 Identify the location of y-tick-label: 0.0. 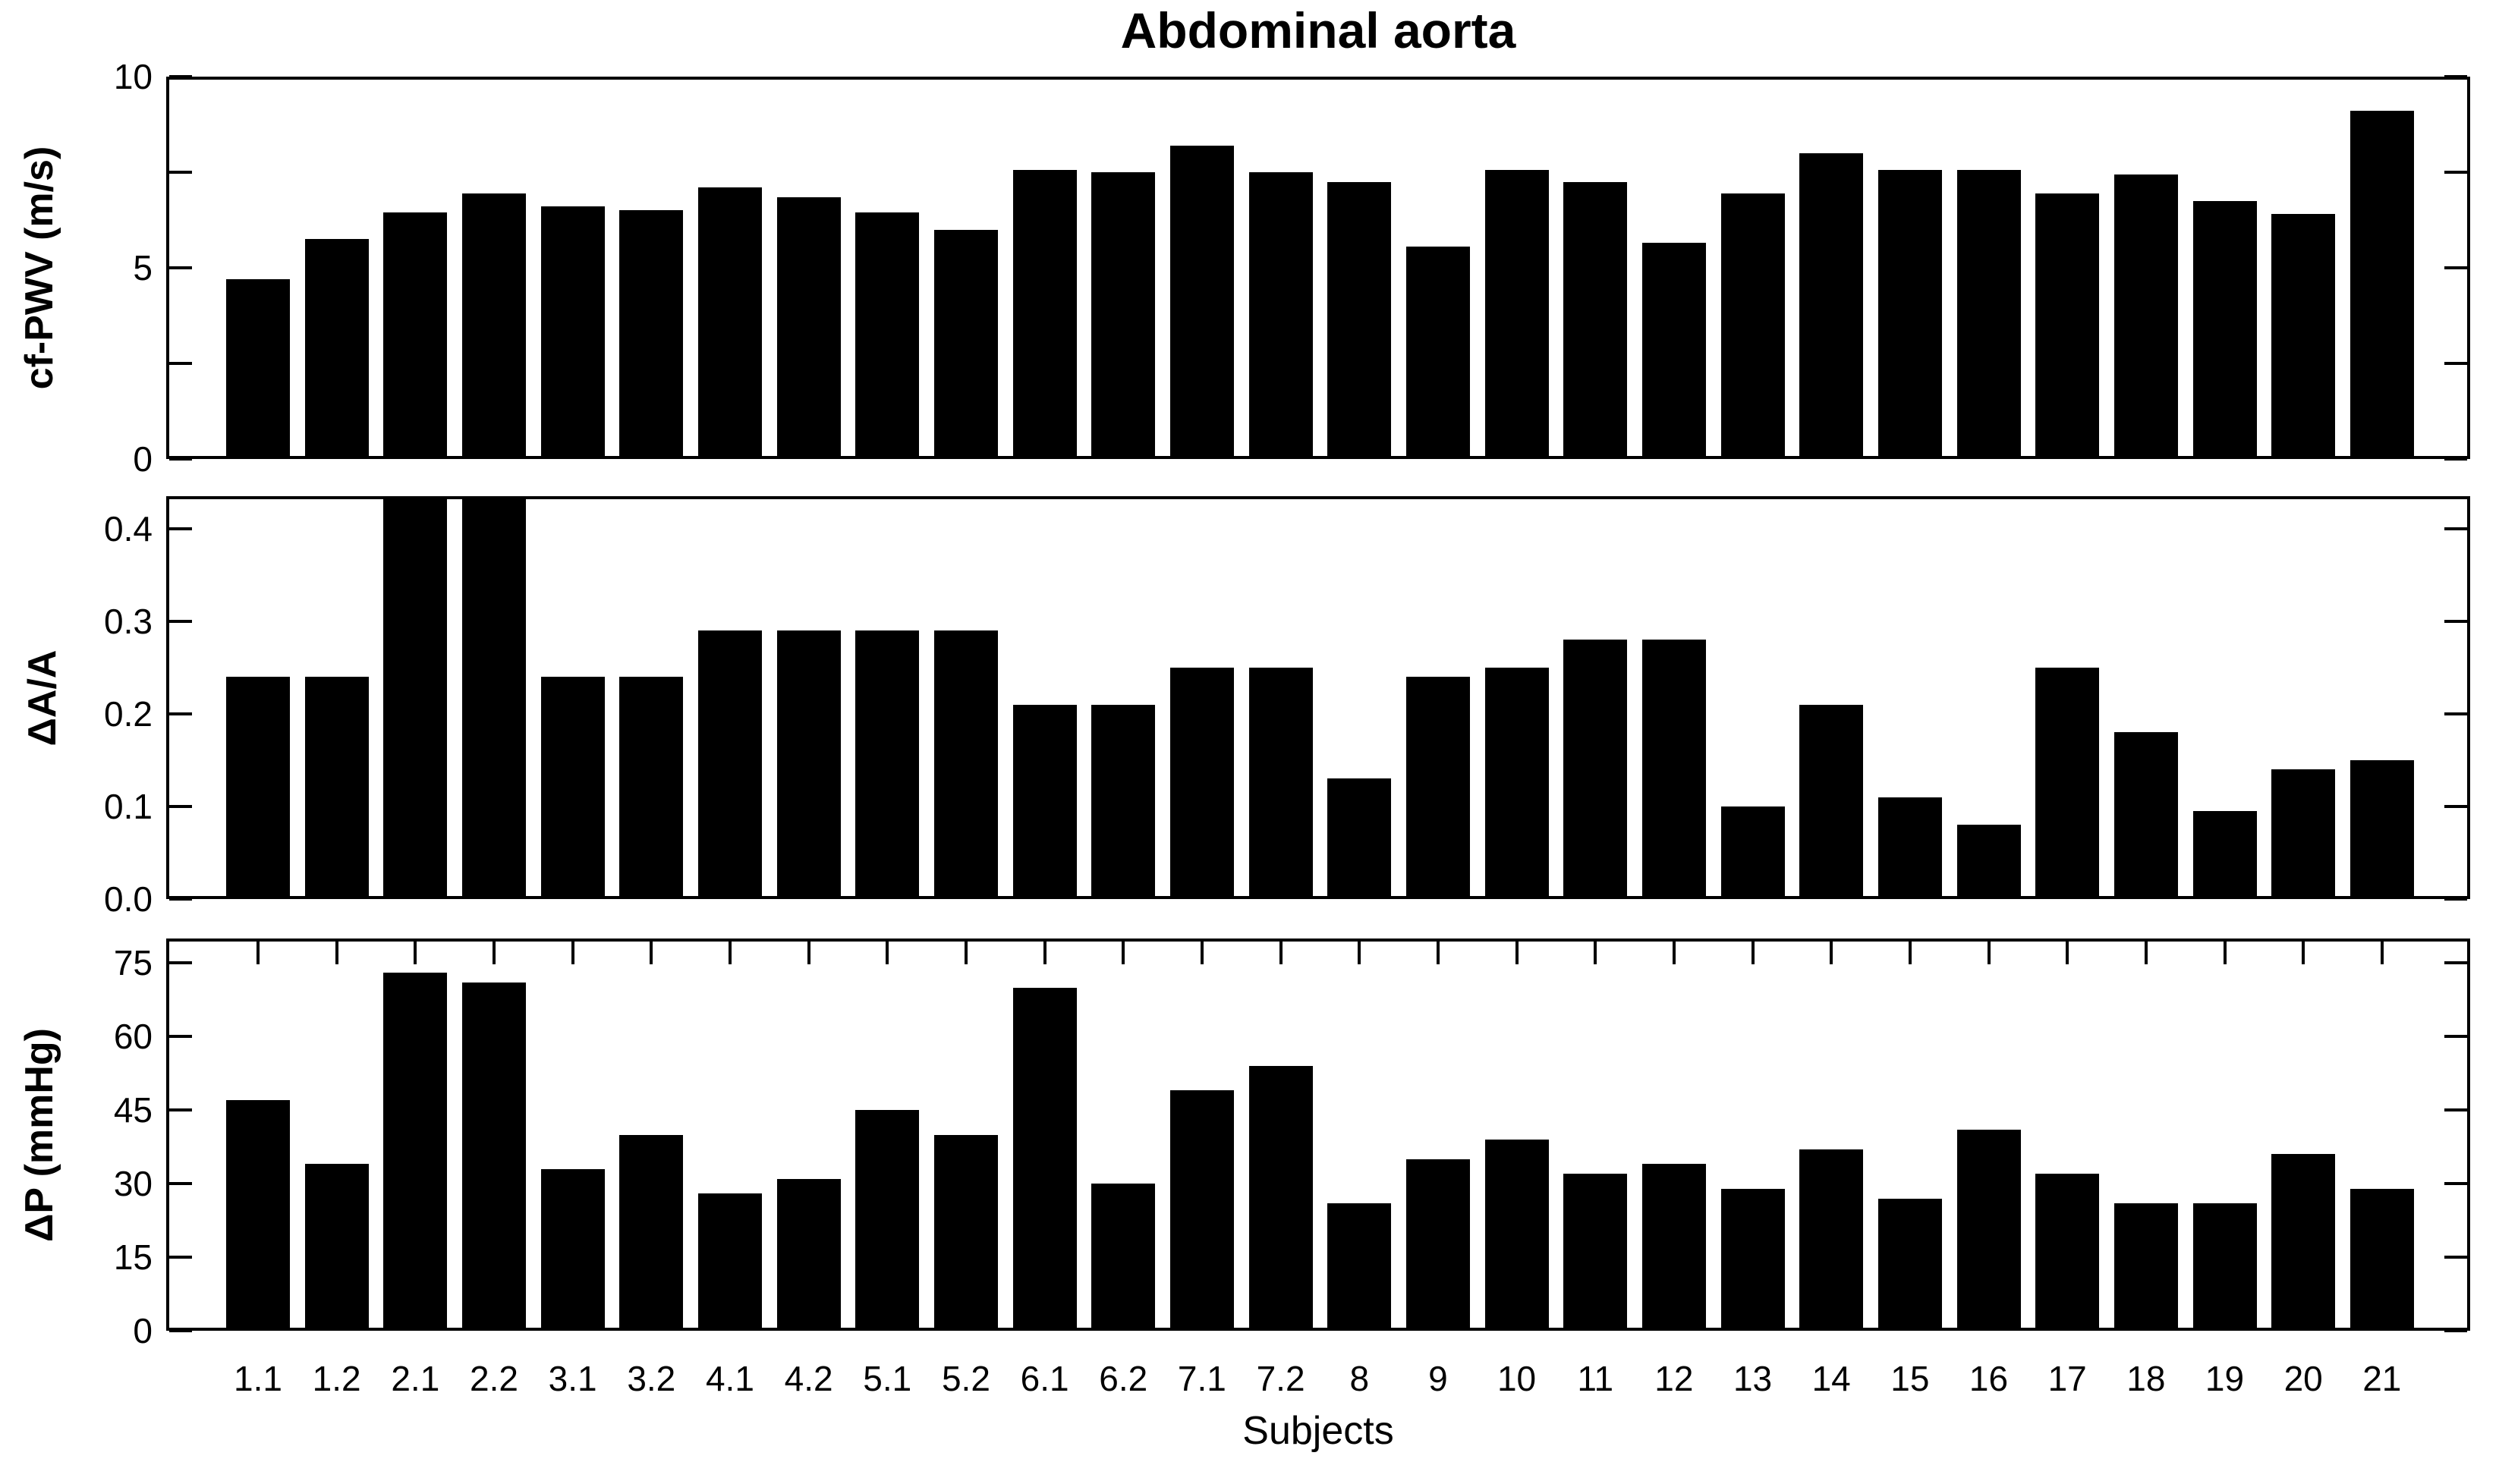
(128, 899).